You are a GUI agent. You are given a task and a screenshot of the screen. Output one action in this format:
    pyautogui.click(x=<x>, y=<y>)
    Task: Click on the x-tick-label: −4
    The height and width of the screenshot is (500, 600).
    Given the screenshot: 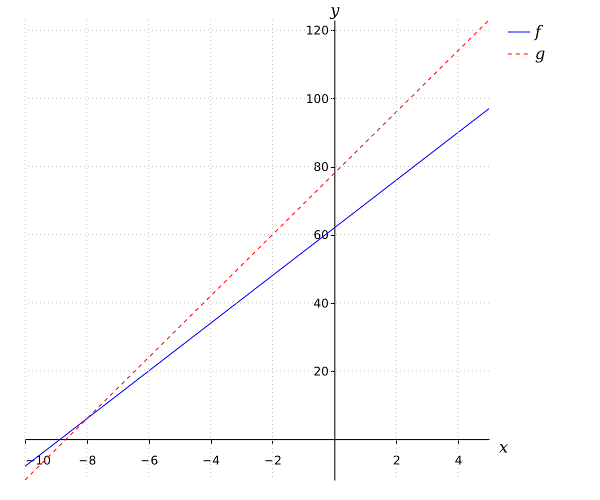 What is the action you would take?
    pyautogui.click(x=211, y=461)
    